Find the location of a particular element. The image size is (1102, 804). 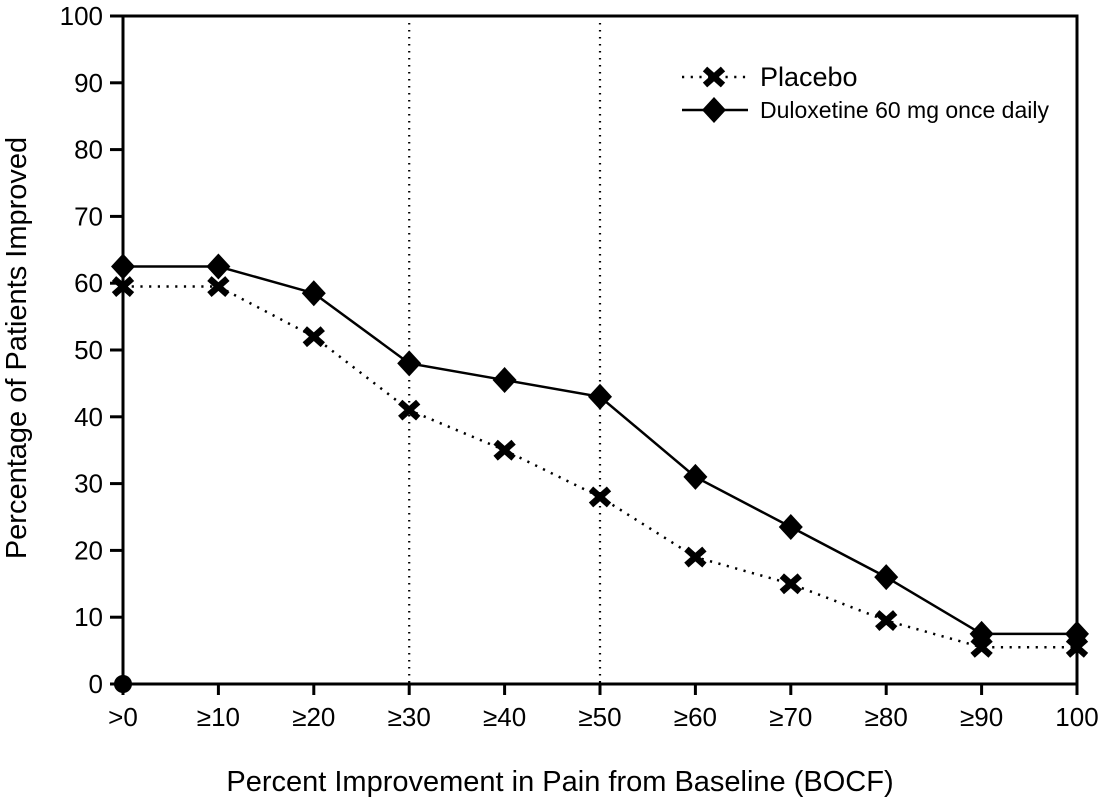

x-tick-label: ≥70 is located at coordinates (790, 717).